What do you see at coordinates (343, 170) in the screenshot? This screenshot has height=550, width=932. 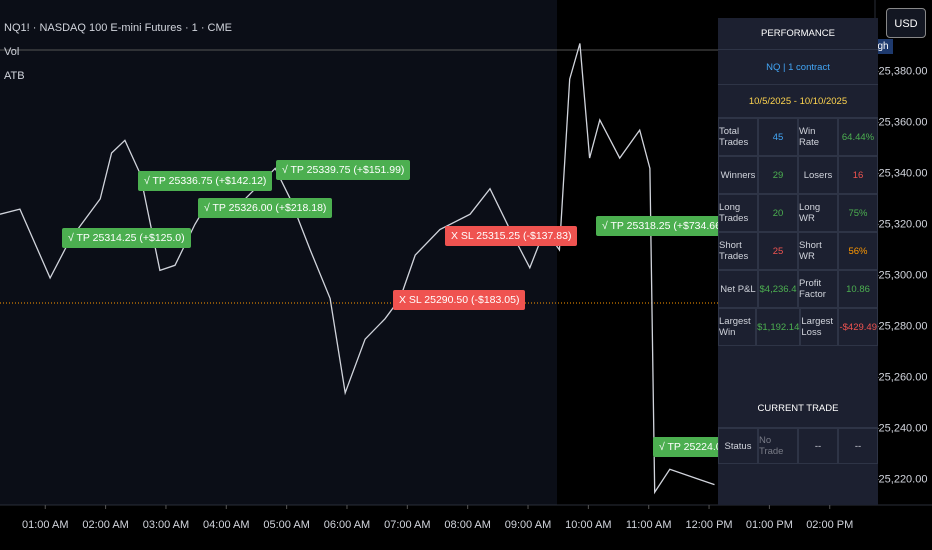 I see `trade-label: √ TP 25339.75 (+$151.99)` at bounding box center [343, 170].